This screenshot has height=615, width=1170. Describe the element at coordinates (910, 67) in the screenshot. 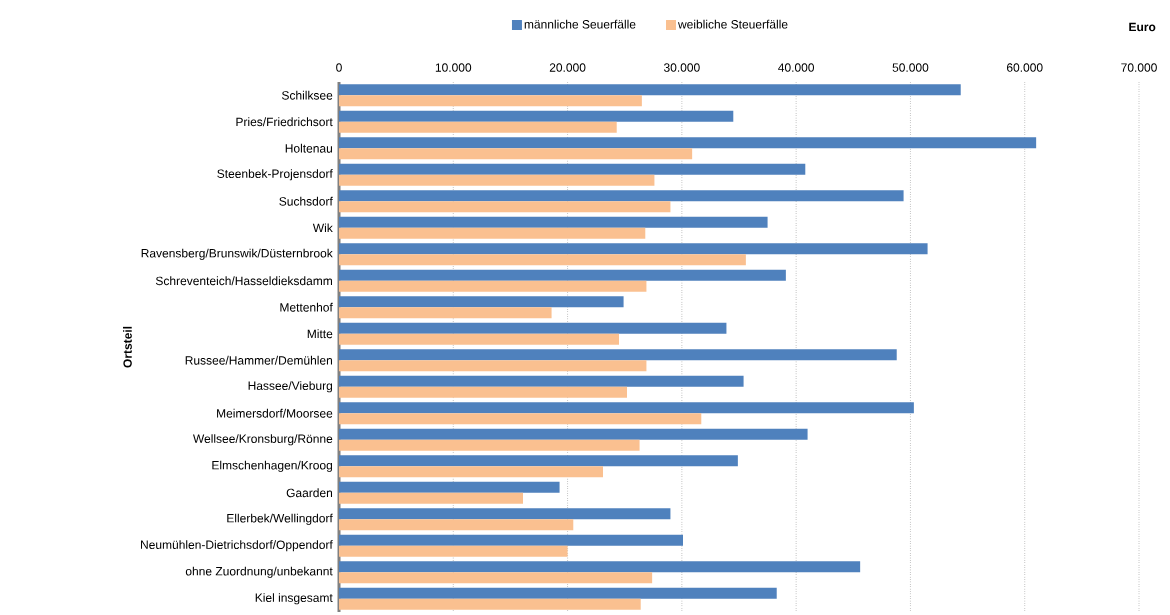

I see `x-tick-label: 50.000` at that location.